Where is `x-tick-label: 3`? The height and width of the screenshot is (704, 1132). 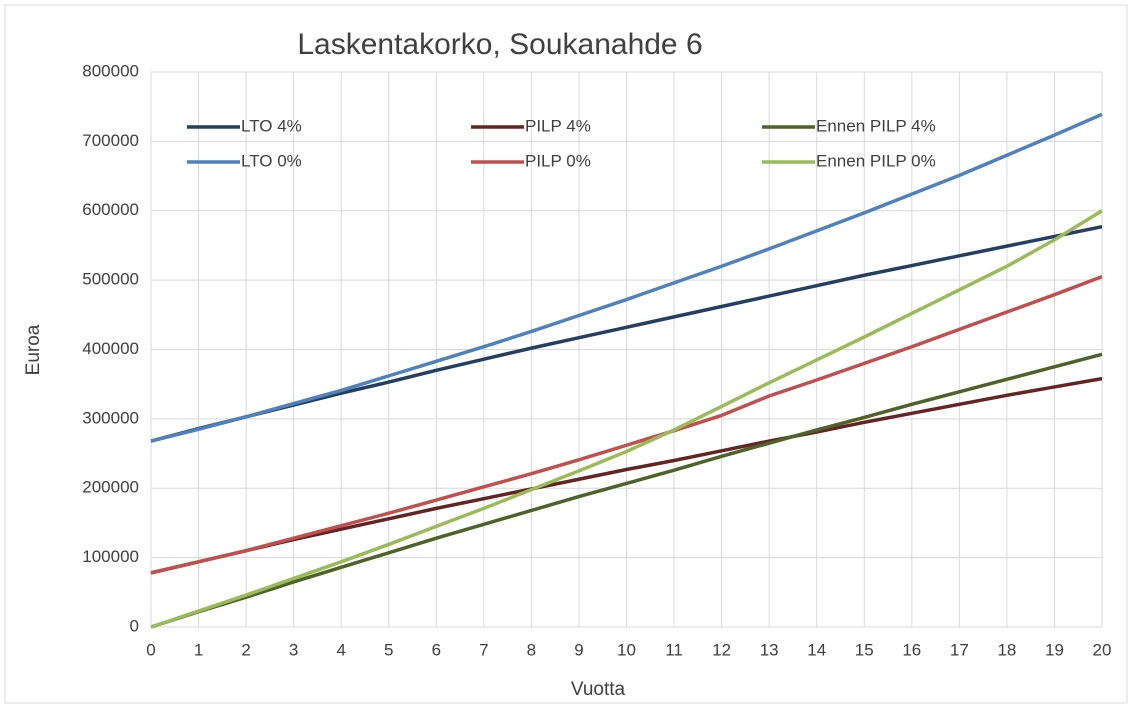 x-tick-label: 3 is located at coordinates (293, 649).